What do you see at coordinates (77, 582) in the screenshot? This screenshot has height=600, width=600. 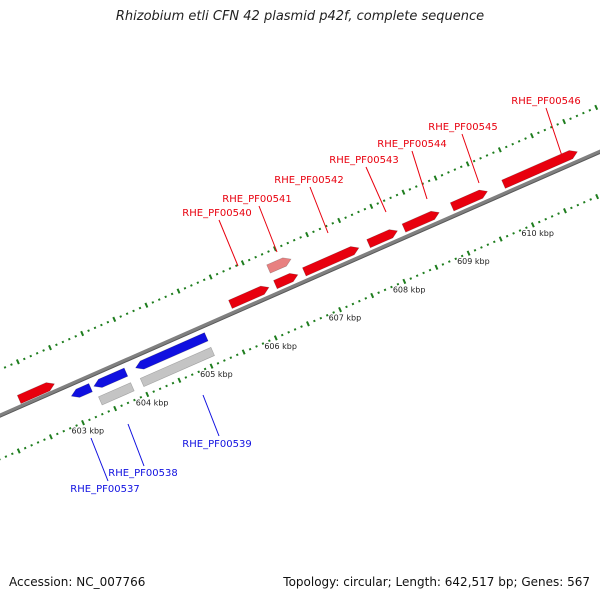 I see `accession-text: Accession: NC_007766` at bounding box center [77, 582].